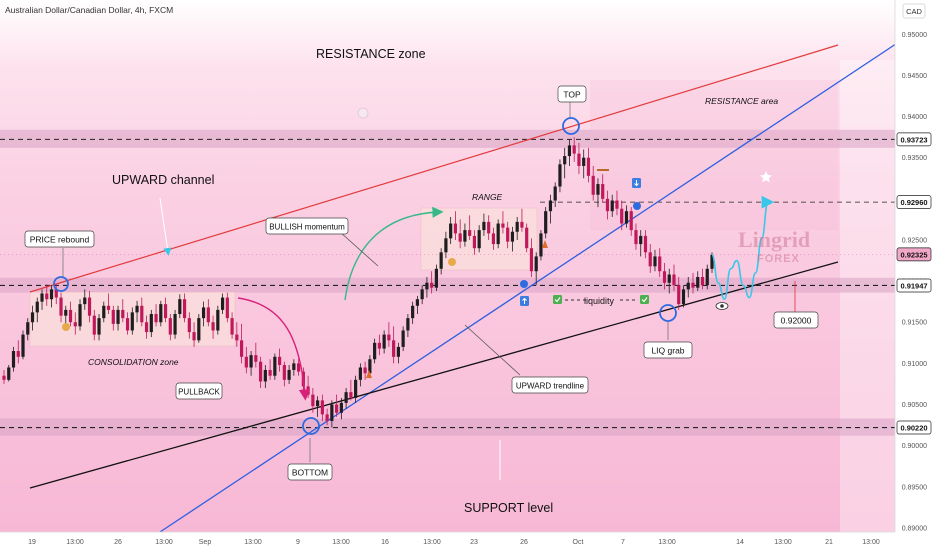  Describe the element at coordinates (637, 206) in the screenshot. I see `trend-break-dot` at that location.